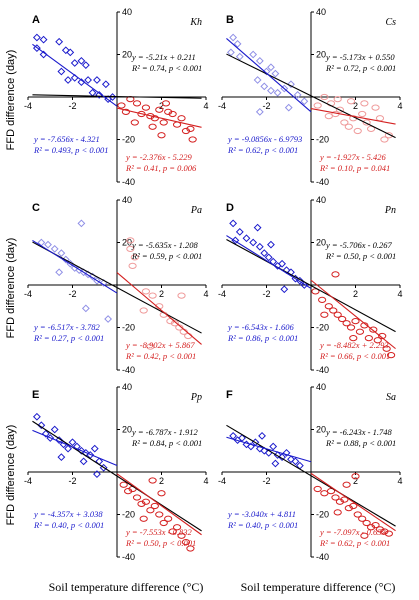  Describe the element at coordinates (11, 288) in the screenshot. I see `y-axis-label-middle: FFD difference (day)` at that location.